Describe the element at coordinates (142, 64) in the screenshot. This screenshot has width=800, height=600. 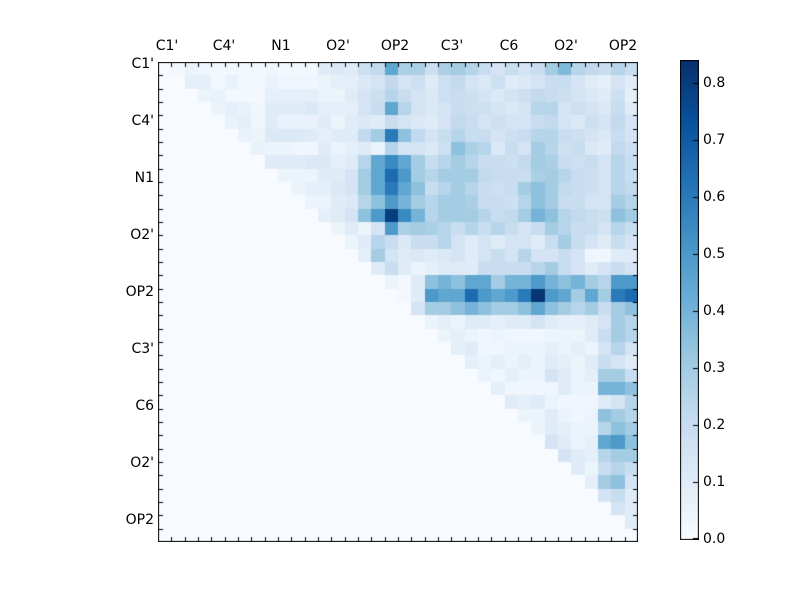
I see `y-tick-label: C1'` at that location.